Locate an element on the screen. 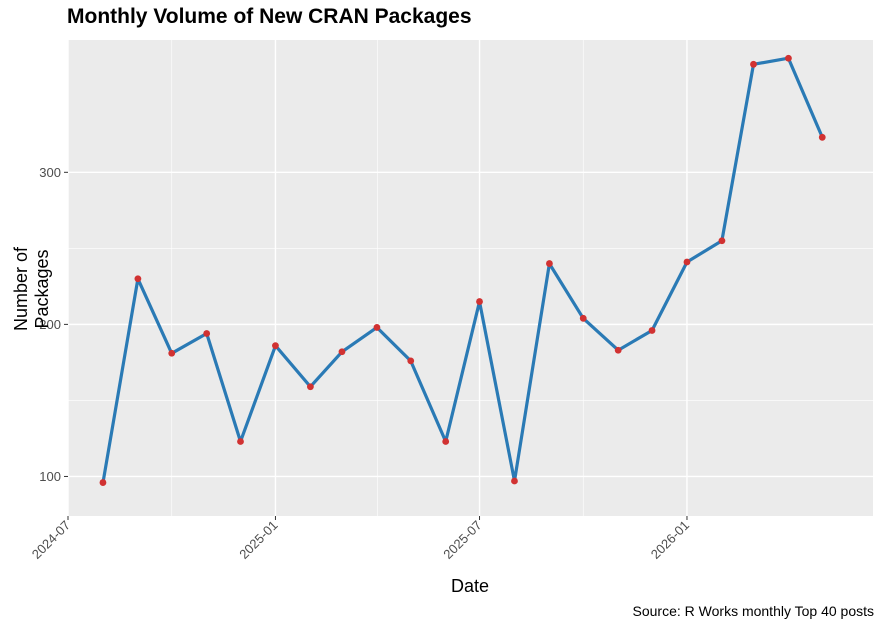 The width and height of the screenshot is (882, 630). chart-caption: Source: R Works monthly Top 40 posts is located at coordinates (753, 611).